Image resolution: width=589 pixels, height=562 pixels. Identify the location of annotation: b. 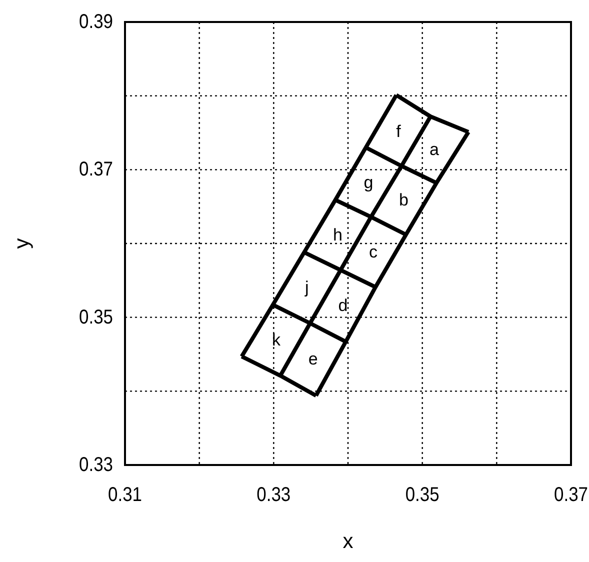
(403, 200).